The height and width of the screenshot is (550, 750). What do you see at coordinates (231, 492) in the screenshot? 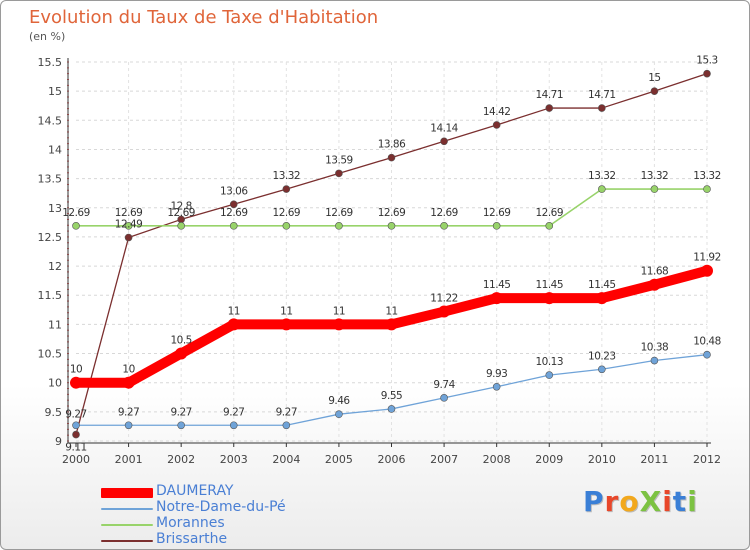
I see `legend-item-daumeray: DAUMERAY` at bounding box center [231, 492].